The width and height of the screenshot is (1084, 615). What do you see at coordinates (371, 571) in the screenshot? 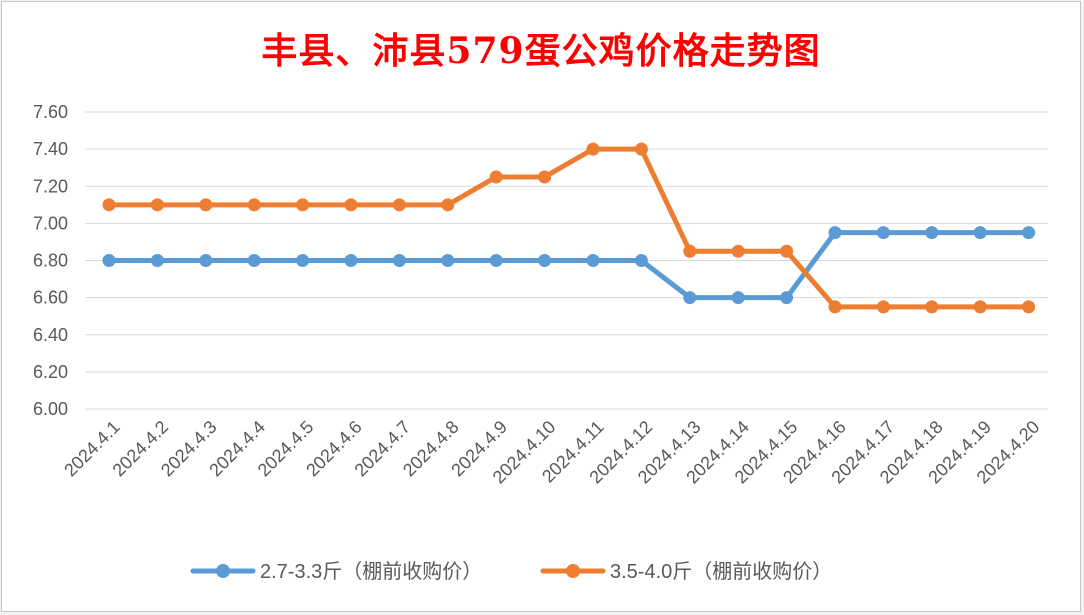
I see `legend-label: 2.7-3.3斤（棚前收购价）` at bounding box center [371, 571].